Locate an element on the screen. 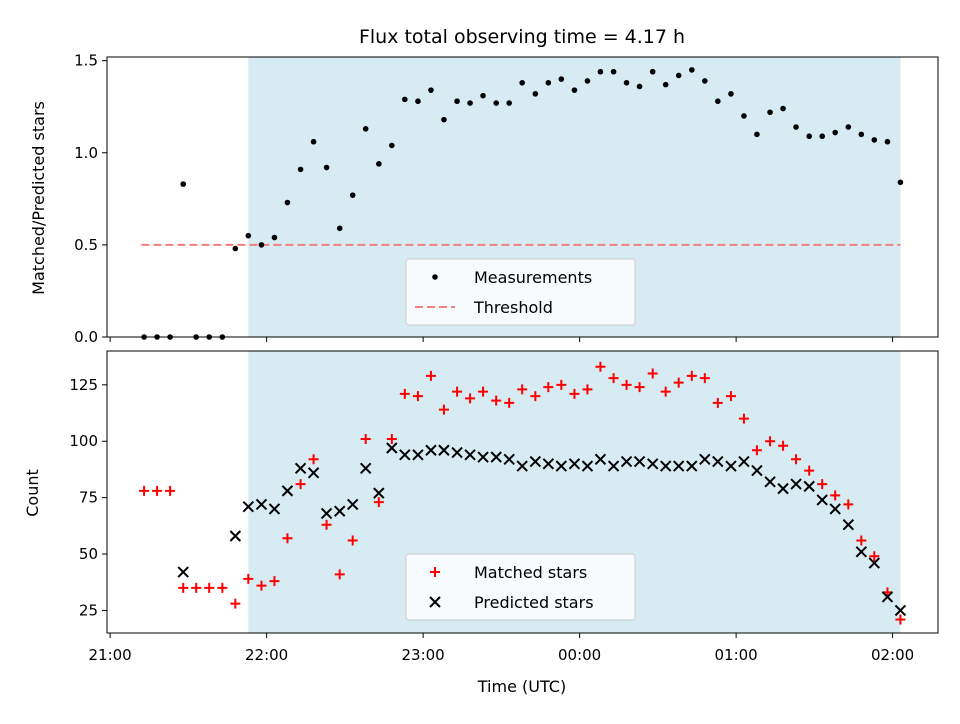  legend-label: Predicted stars is located at coordinates (534, 602).